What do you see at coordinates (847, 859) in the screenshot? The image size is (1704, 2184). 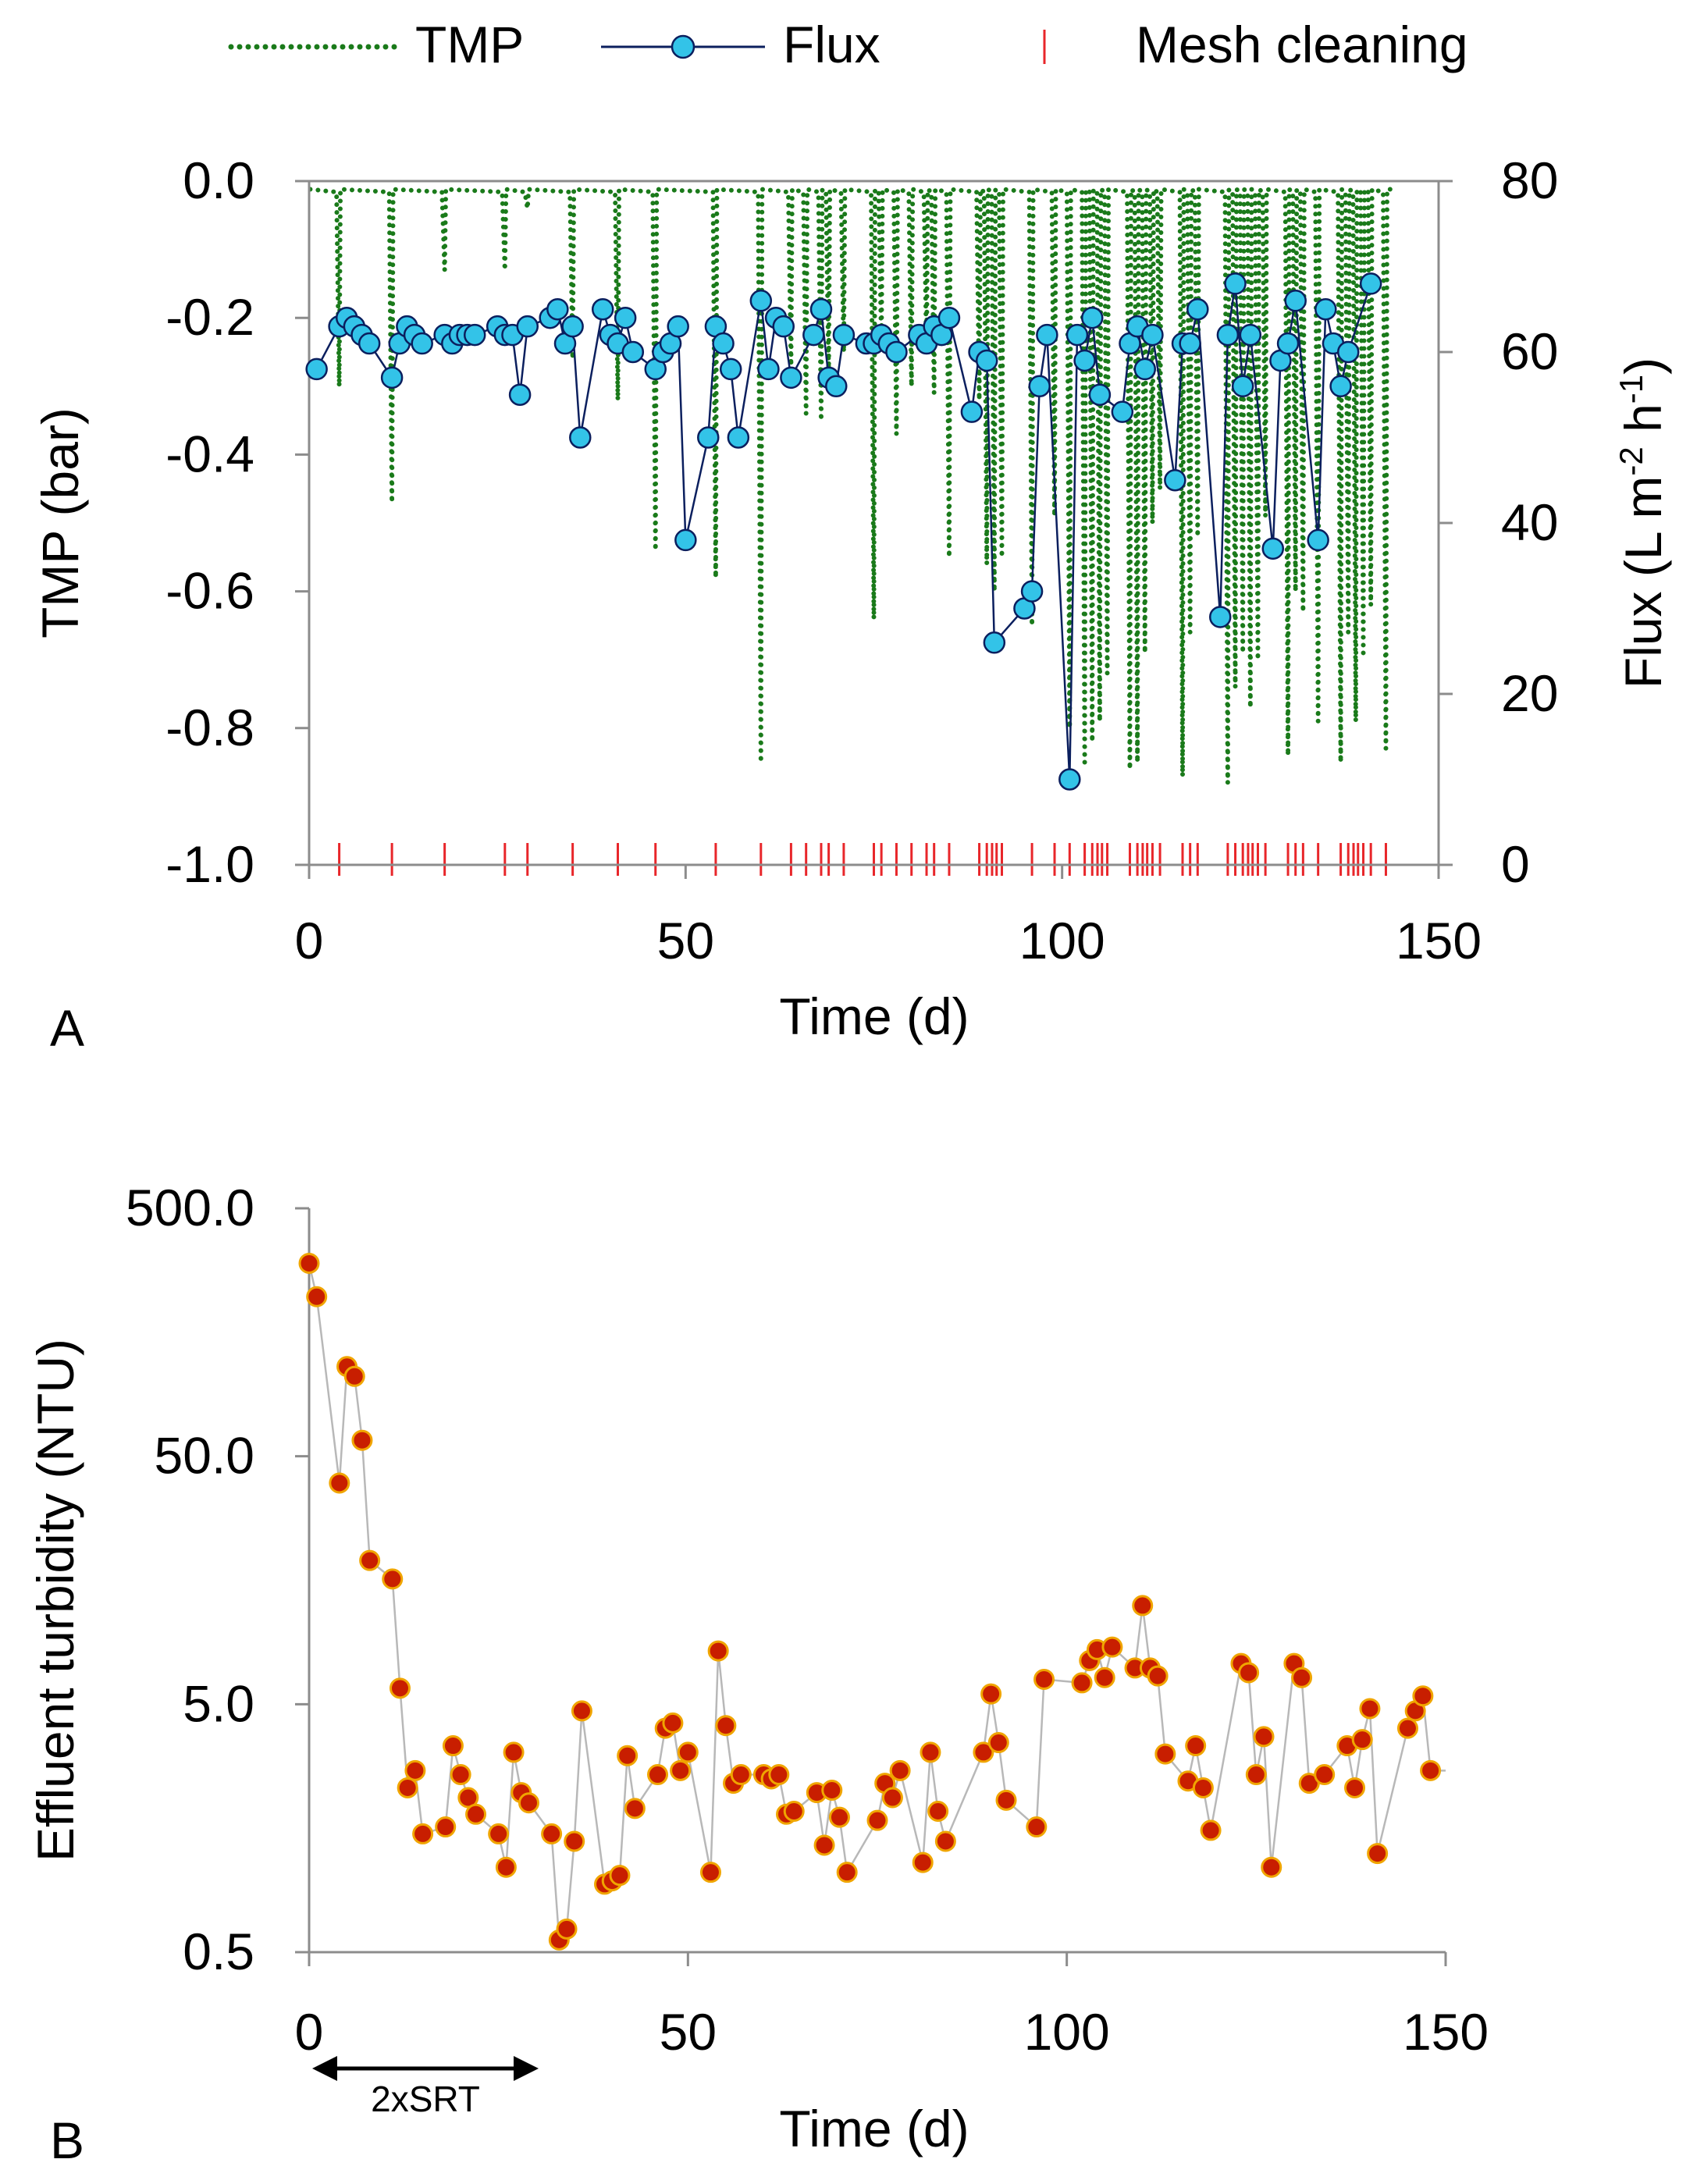 I see `mesh-cleaning-series` at bounding box center [847, 859].